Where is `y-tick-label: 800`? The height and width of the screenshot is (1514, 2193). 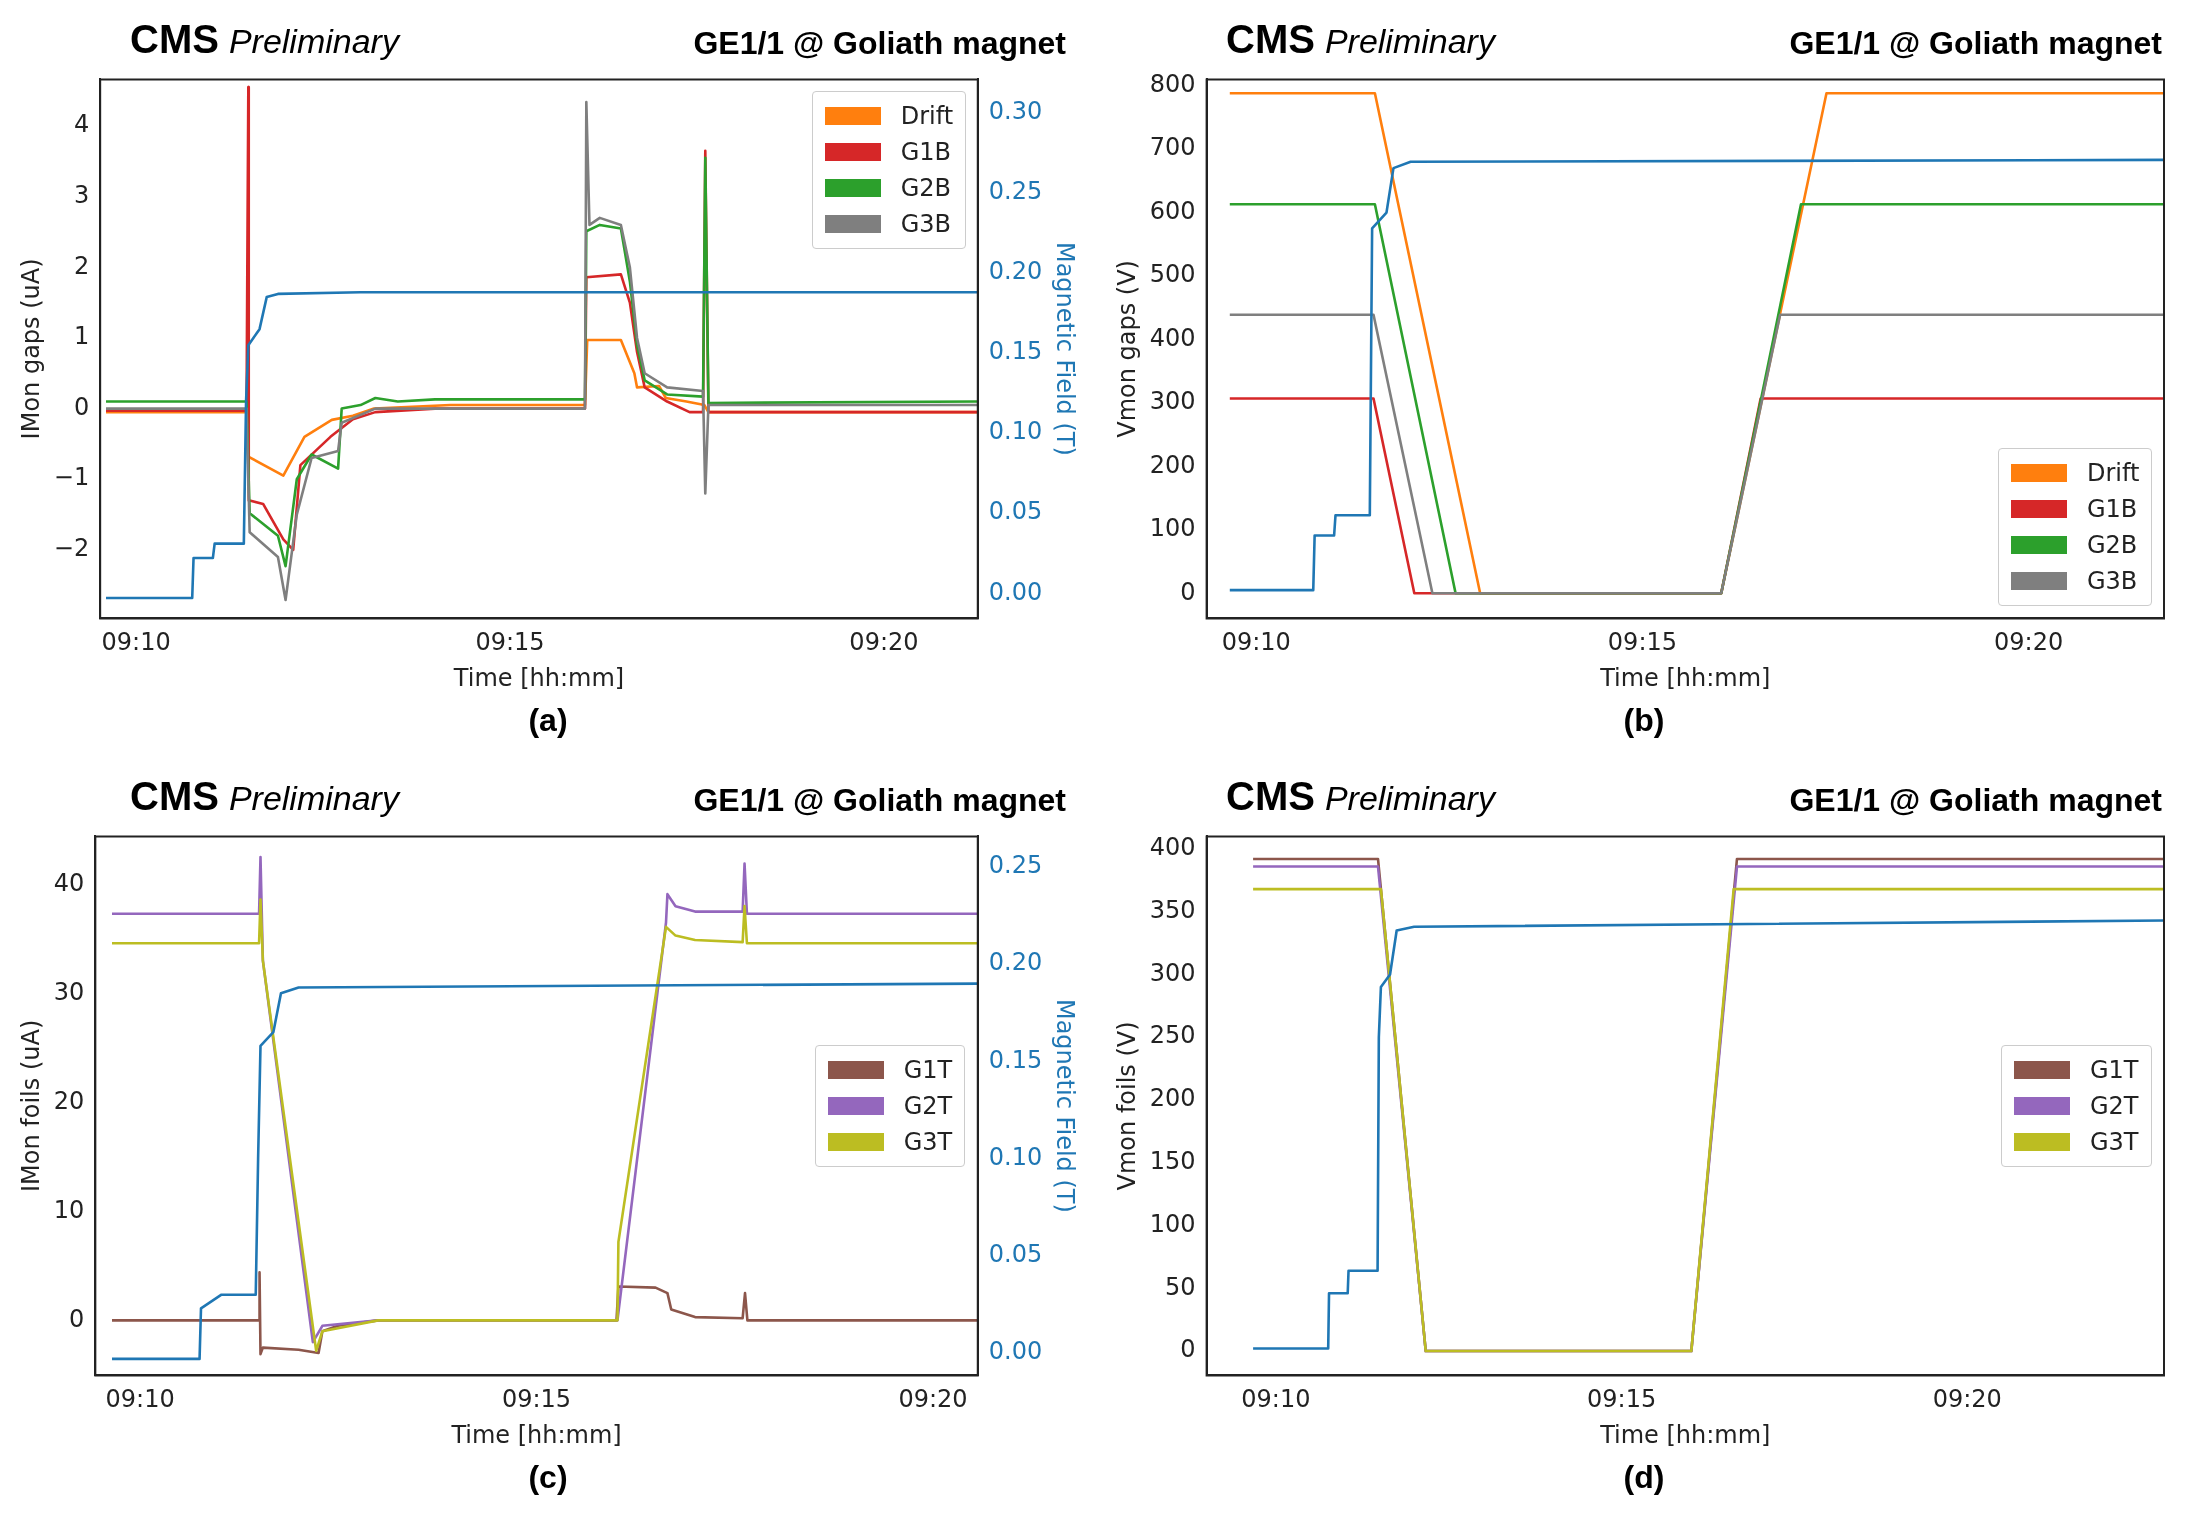 y-tick-label: 800 is located at coordinates (1172, 83).